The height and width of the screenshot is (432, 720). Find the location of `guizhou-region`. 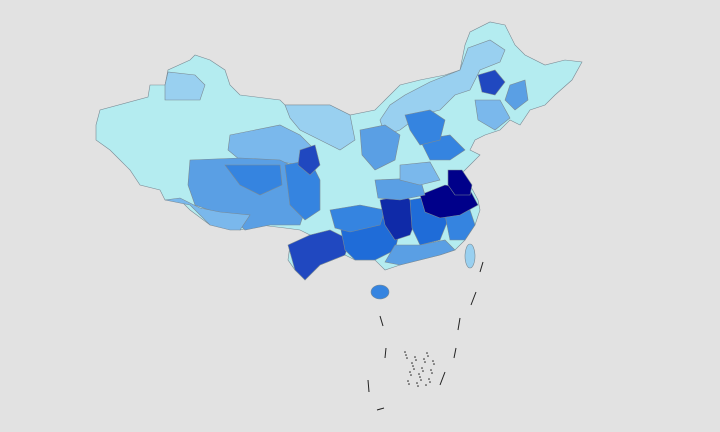

guizhou-region is located at coordinates (357, 218).